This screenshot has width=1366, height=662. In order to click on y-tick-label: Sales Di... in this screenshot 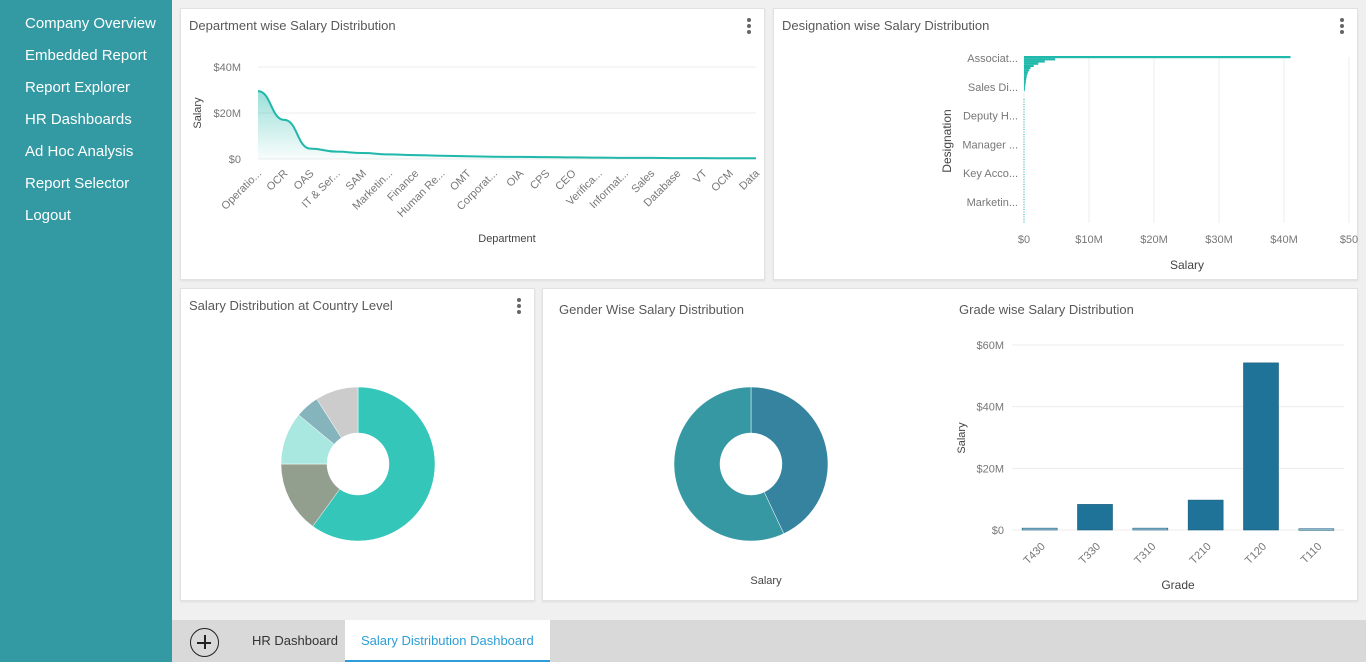, I will do `click(993, 88)`.